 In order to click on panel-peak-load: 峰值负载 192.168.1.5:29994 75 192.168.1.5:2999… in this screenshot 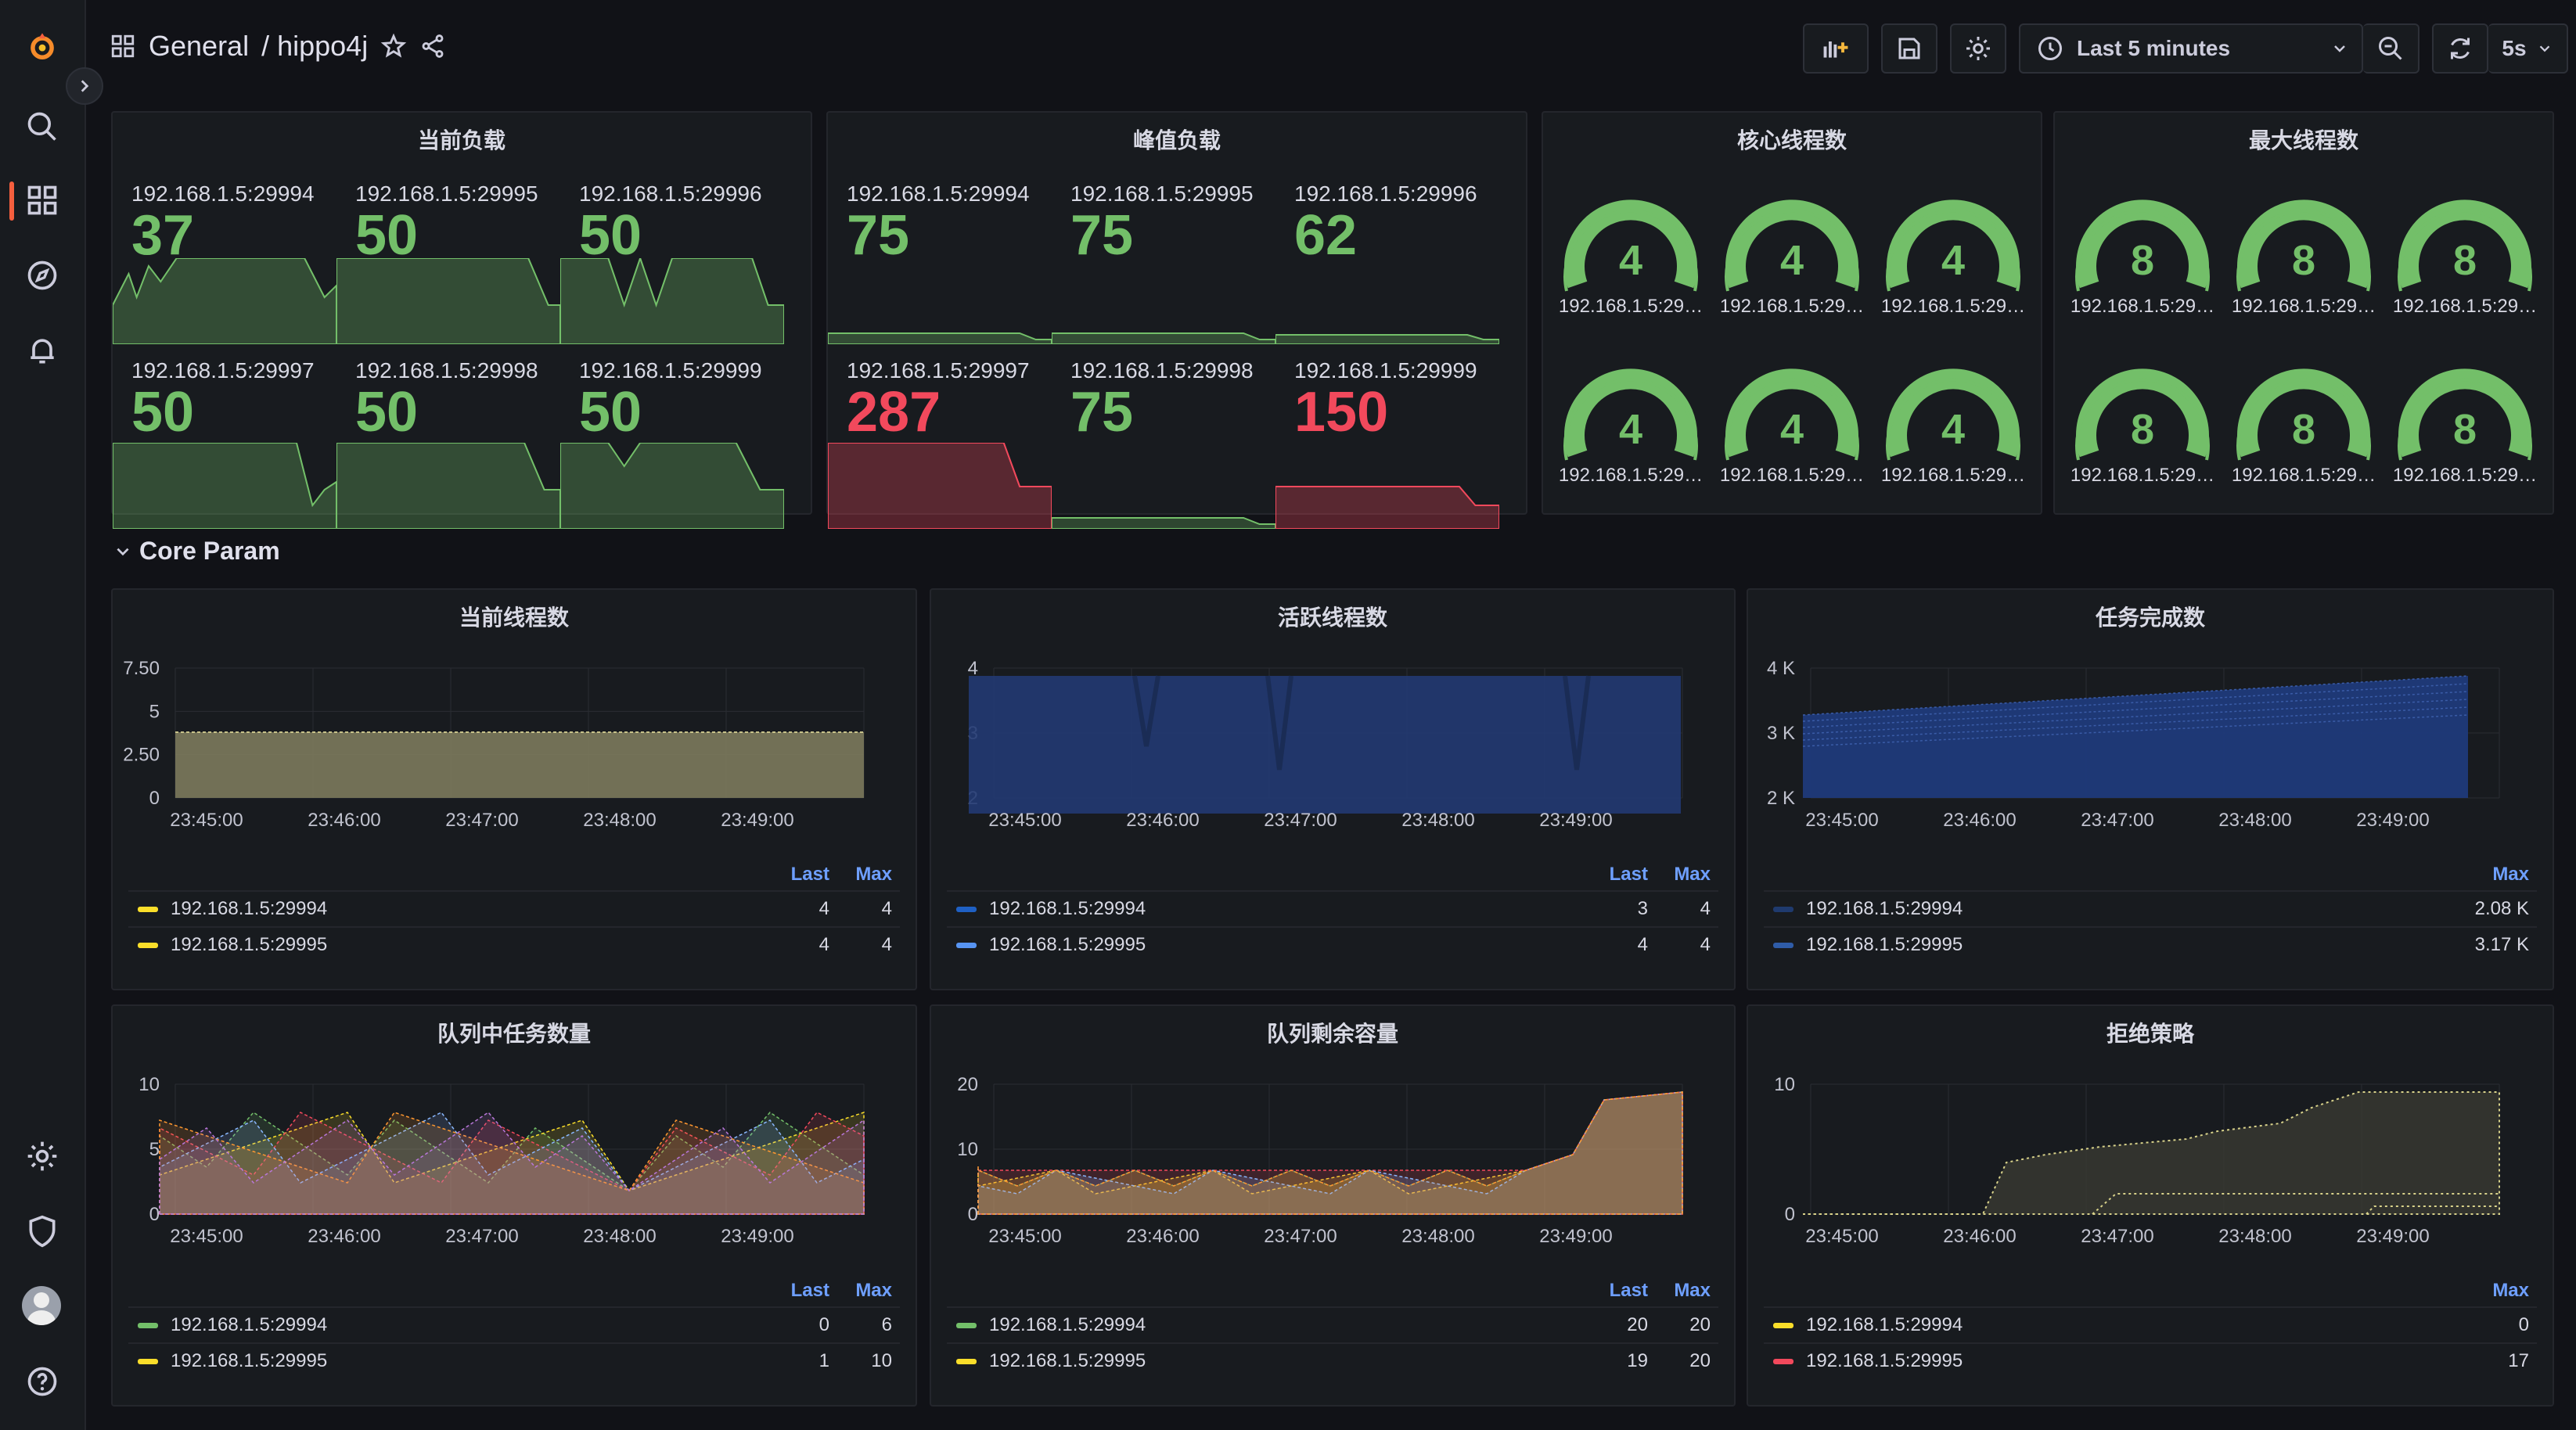, I will do `click(1176, 320)`.